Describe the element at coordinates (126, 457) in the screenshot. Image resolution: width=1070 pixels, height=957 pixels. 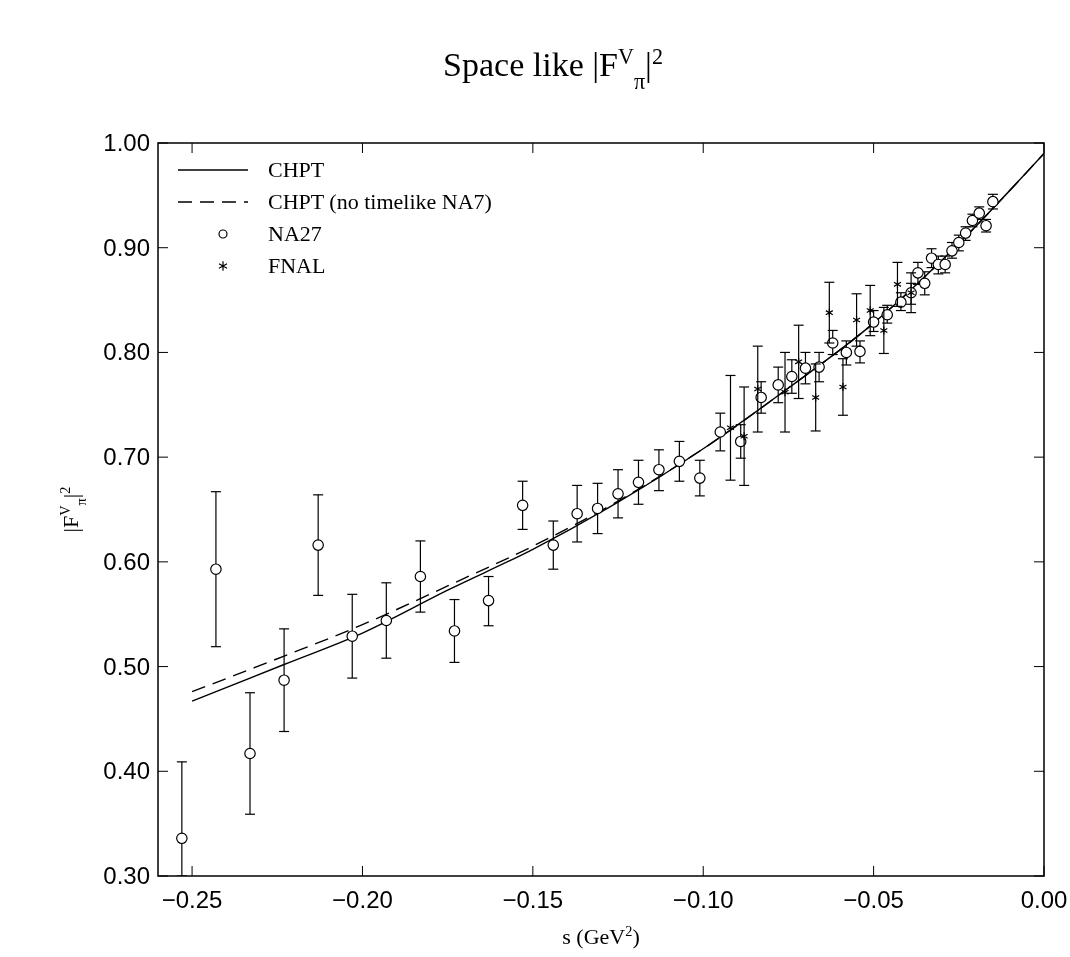
I see `y-tick-label: 0.70` at that location.